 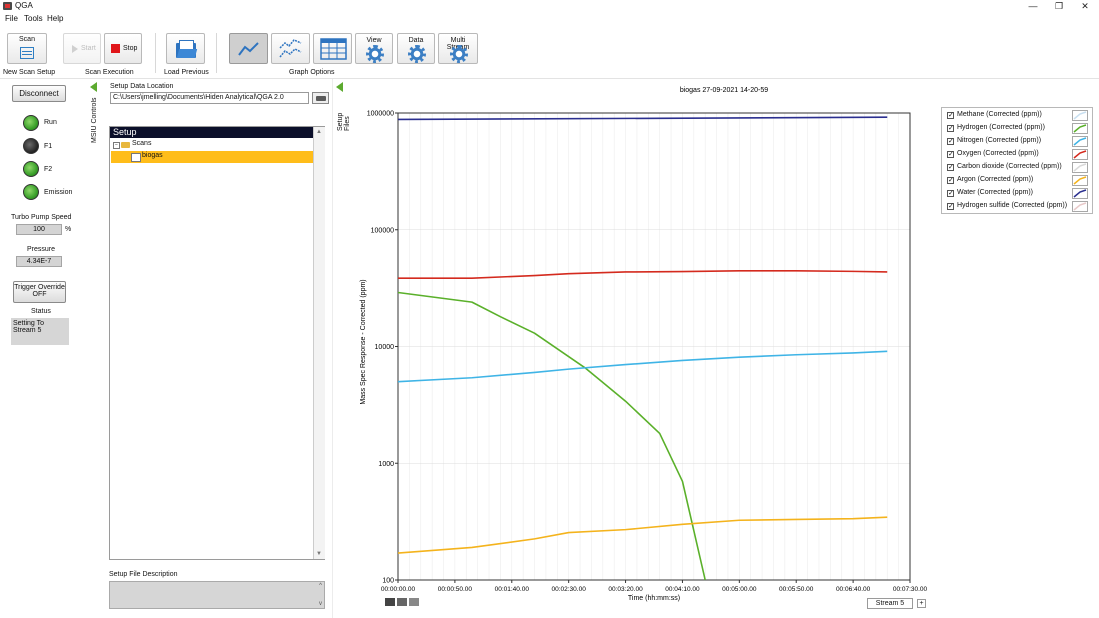 What do you see at coordinates (458, 48) in the screenshot?
I see `multi-stream-button: Multi Stream` at bounding box center [458, 48].